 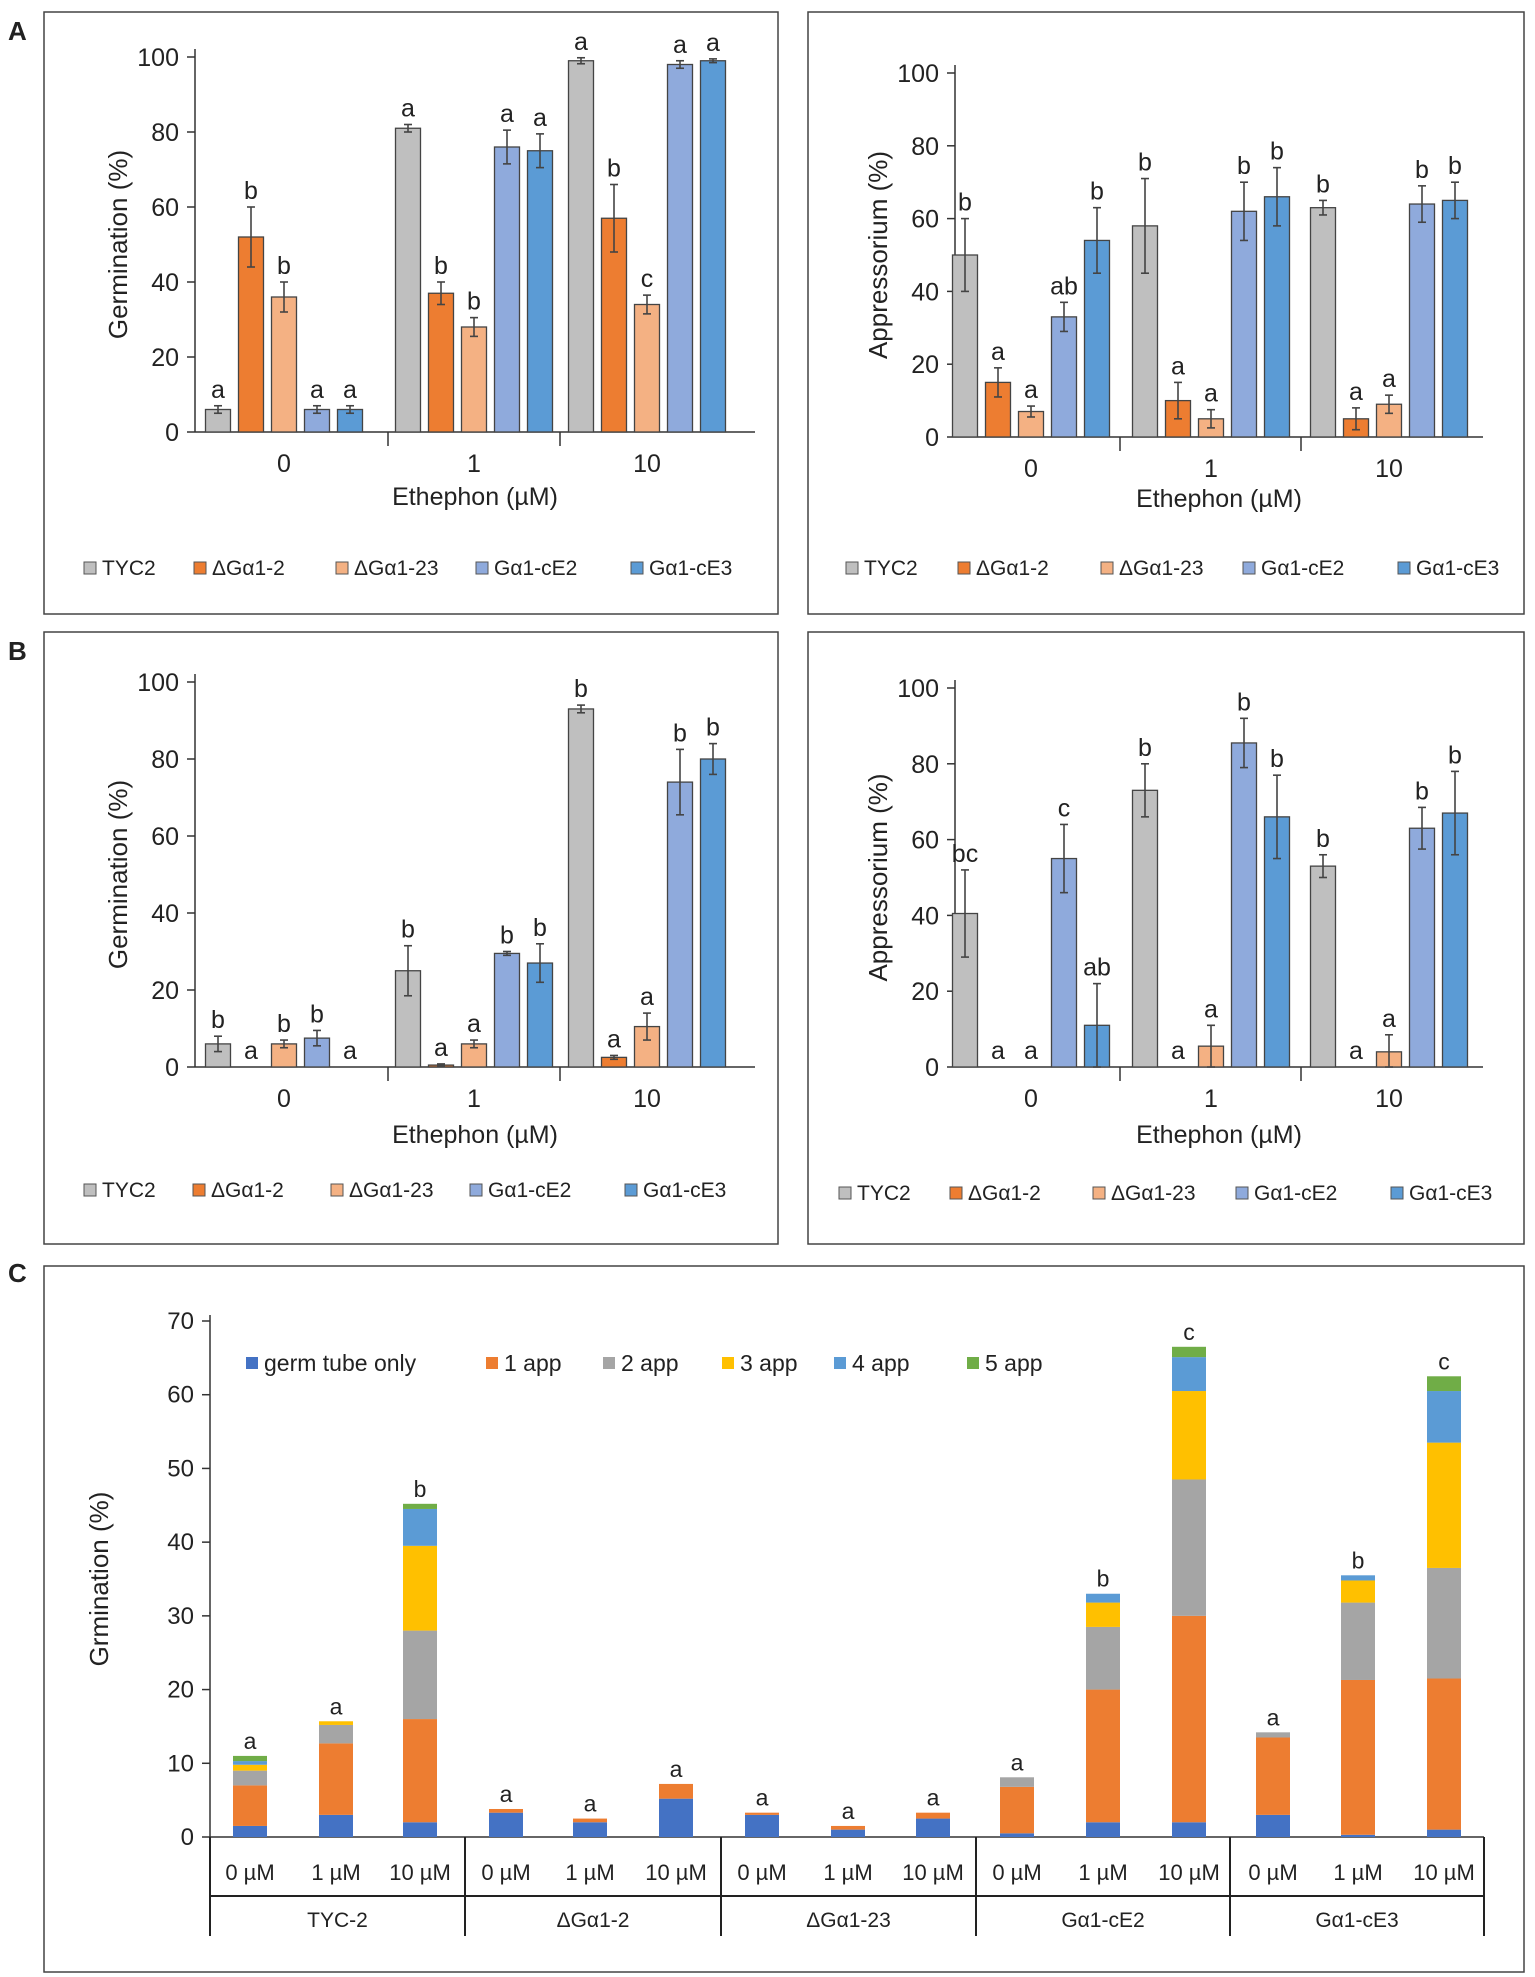 What do you see at coordinates (1102, 1872) in the screenshot?
I see `x-tick-label: 1 µM` at bounding box center [1102, 1872].